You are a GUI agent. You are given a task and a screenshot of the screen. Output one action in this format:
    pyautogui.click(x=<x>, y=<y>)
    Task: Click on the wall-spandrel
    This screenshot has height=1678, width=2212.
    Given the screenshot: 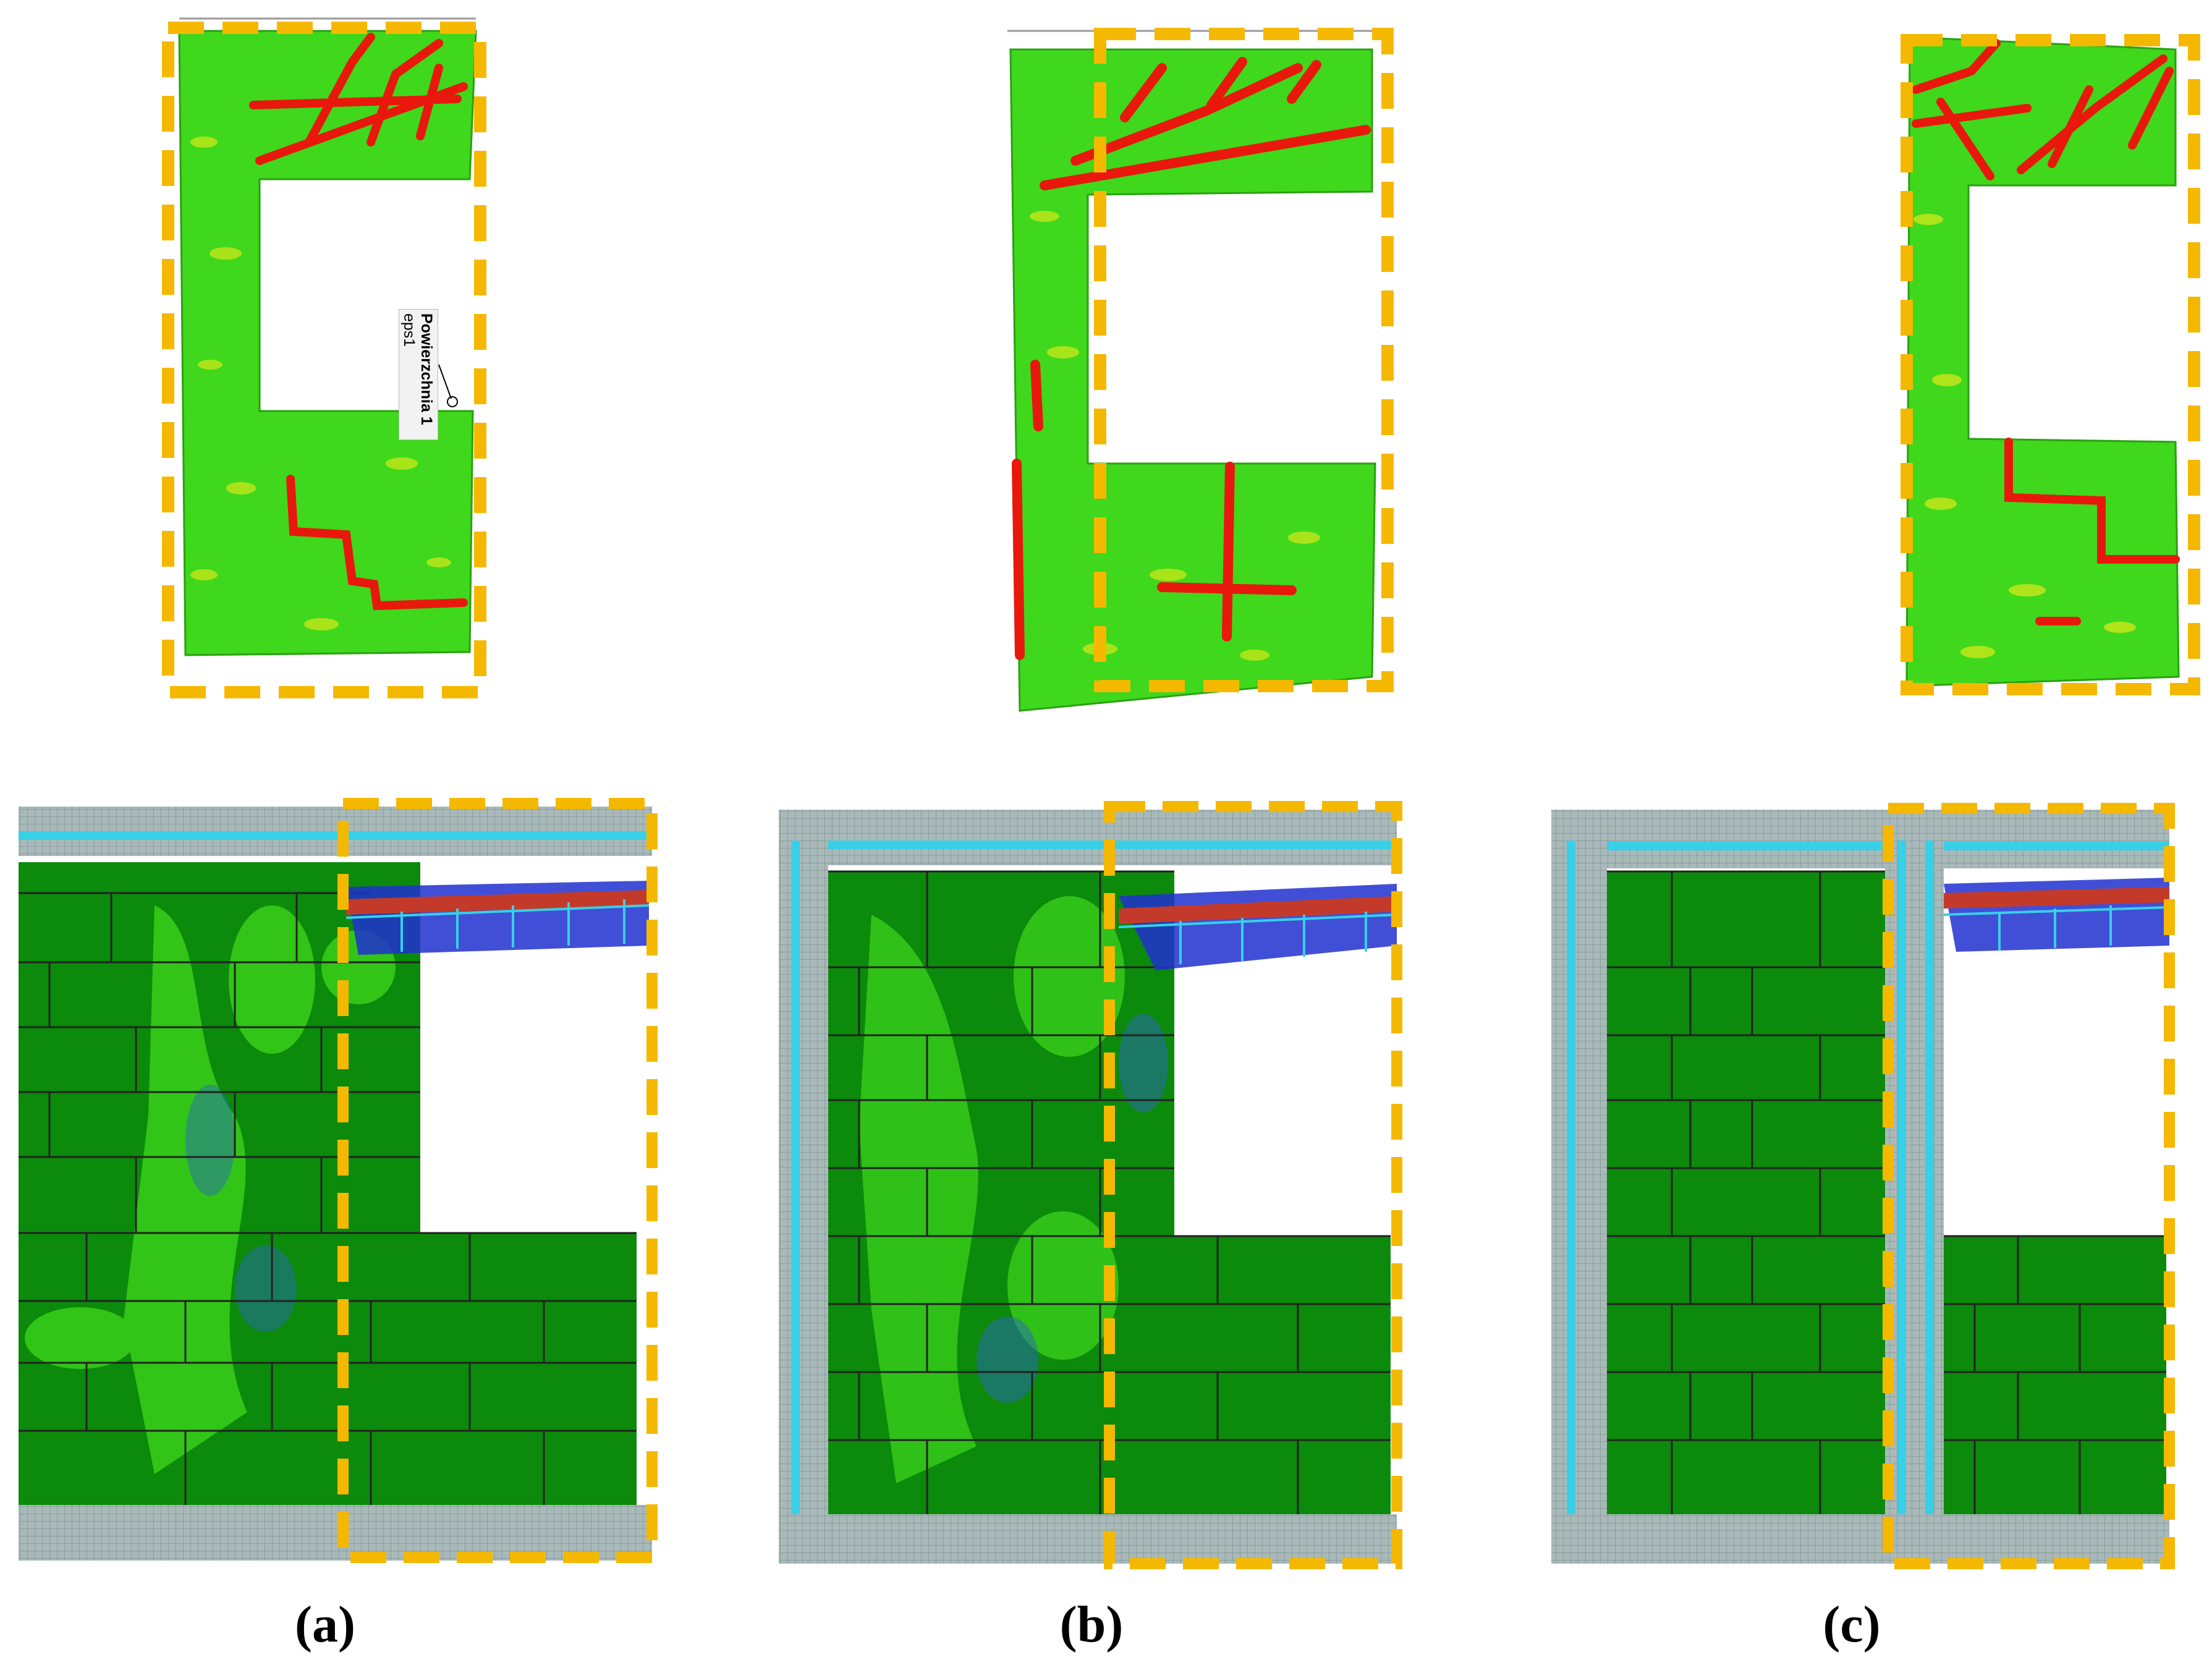 What is the action you would take?
    pyautogui.click(x=2055, y=1375)
    